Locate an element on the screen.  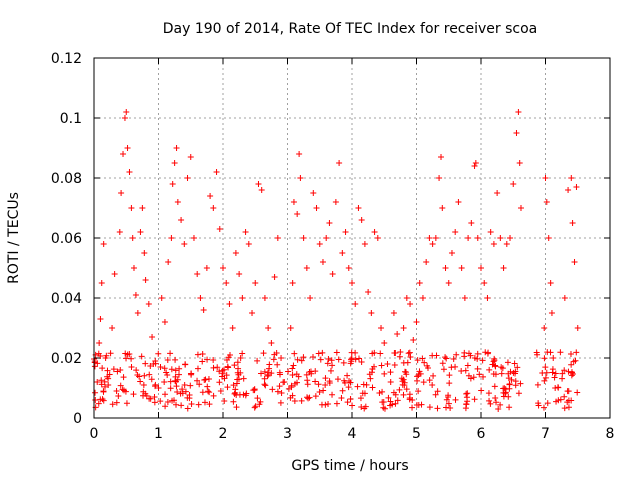
x-tick-label: 0 is located at coordinates (94, 434).